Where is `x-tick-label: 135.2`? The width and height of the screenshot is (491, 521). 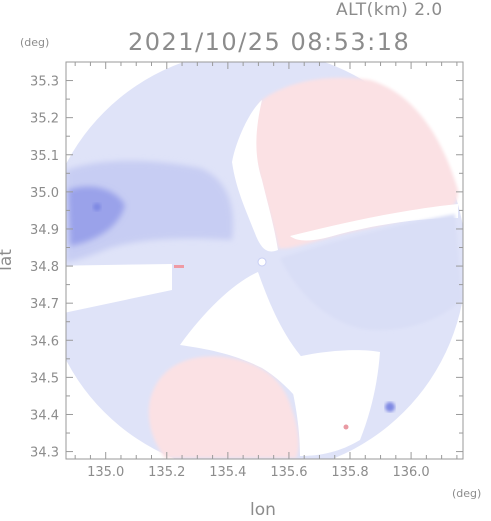 x-tick-label: 135.2 is located at coordinates (166, 472).